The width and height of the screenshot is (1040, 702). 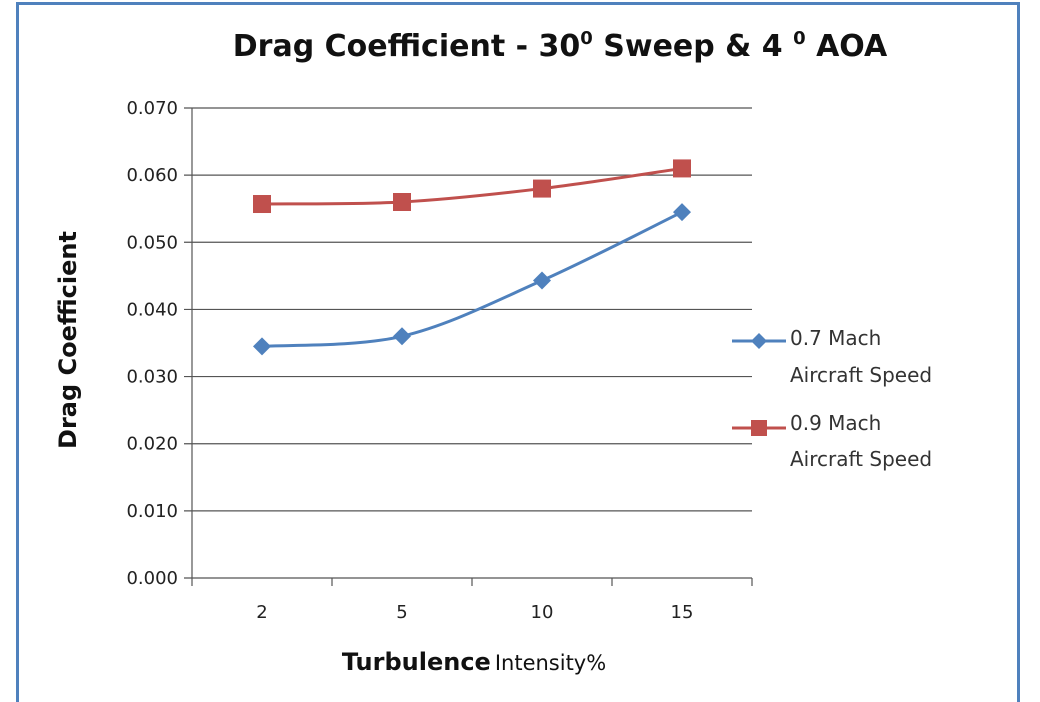 What do you see at coordinates (152, 242) in the screenshot?
I see `y-tick-label-5: 0.050` at bounding box center [152, 242].